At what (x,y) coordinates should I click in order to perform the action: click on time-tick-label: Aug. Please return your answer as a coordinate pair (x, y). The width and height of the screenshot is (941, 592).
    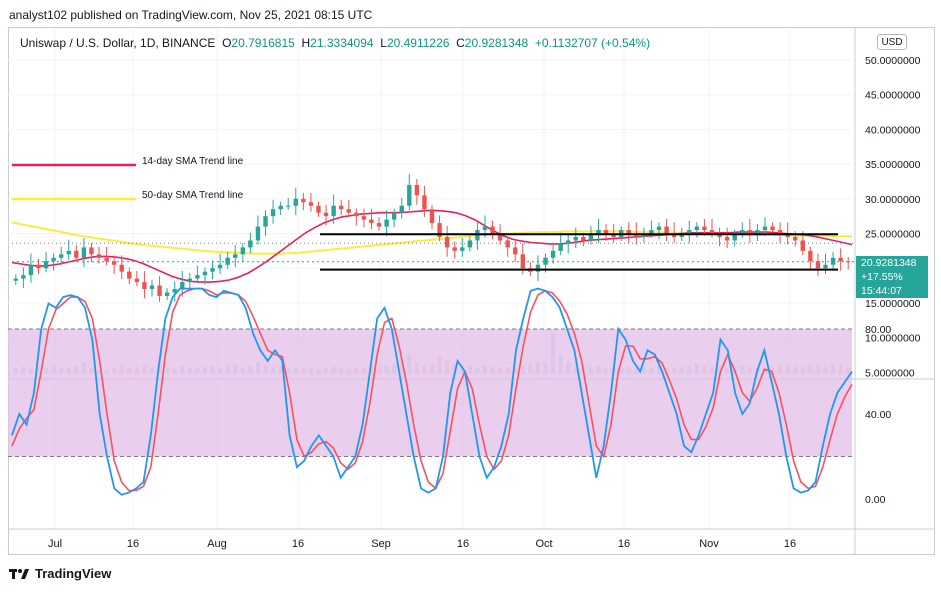
    Looking at the image, I should click on (217, 544).